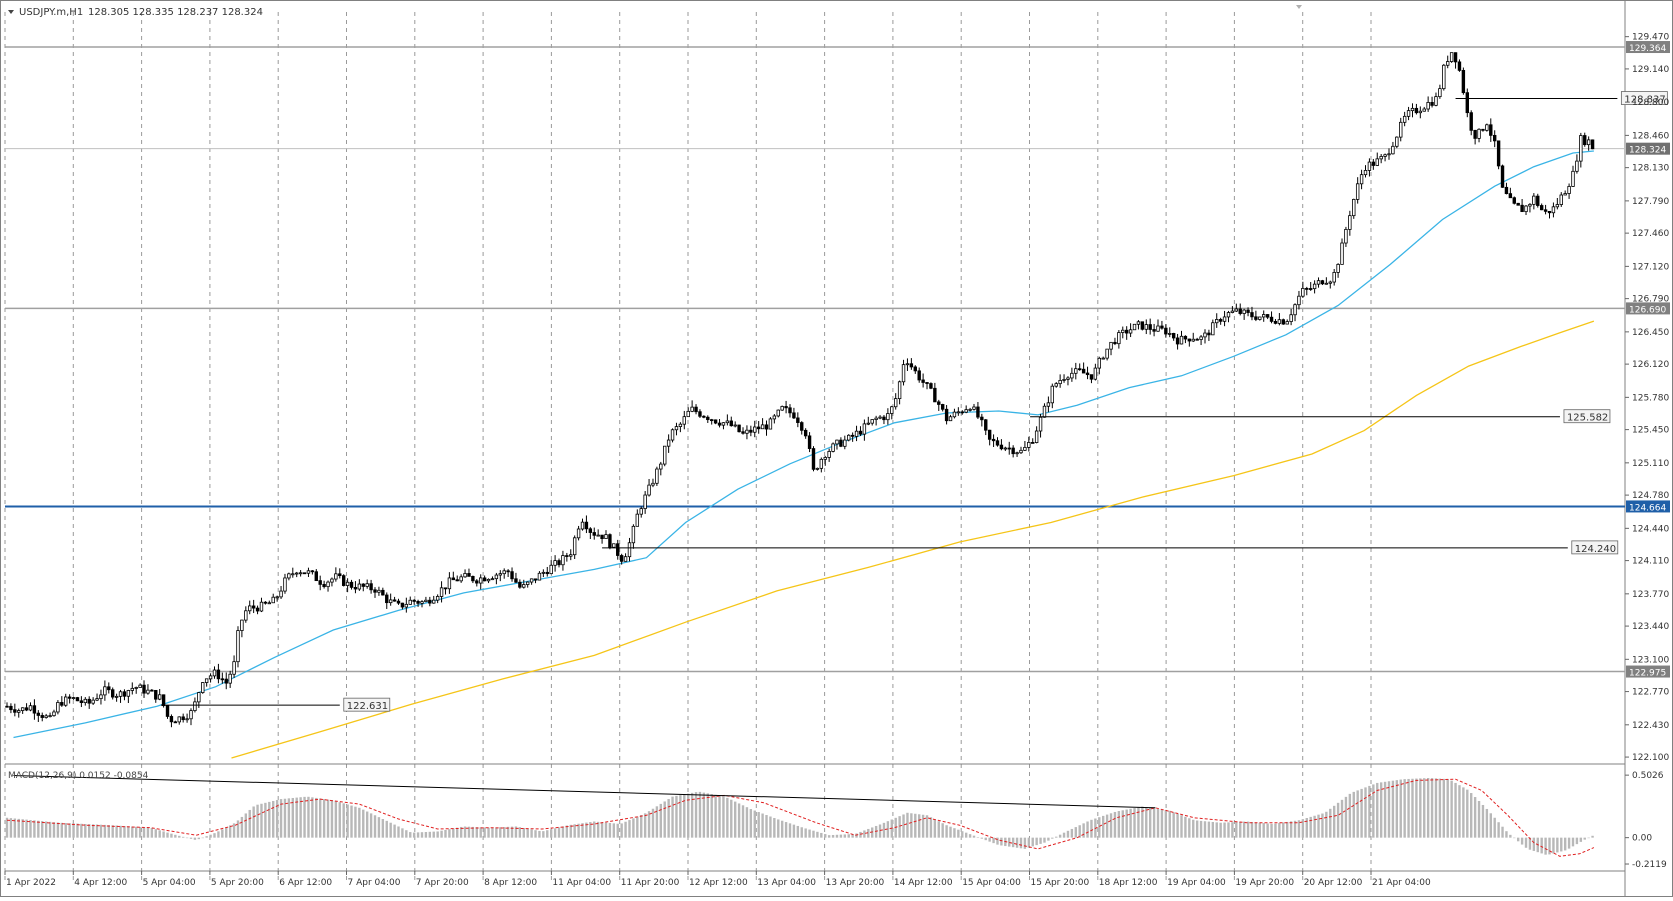 This screenshot has width=1673, height=901. What do you see at coordinates (442, 883) in the screenshot?
I see `time-tick-label: 7 Apr 20:00` at bounding box center [442, 883].